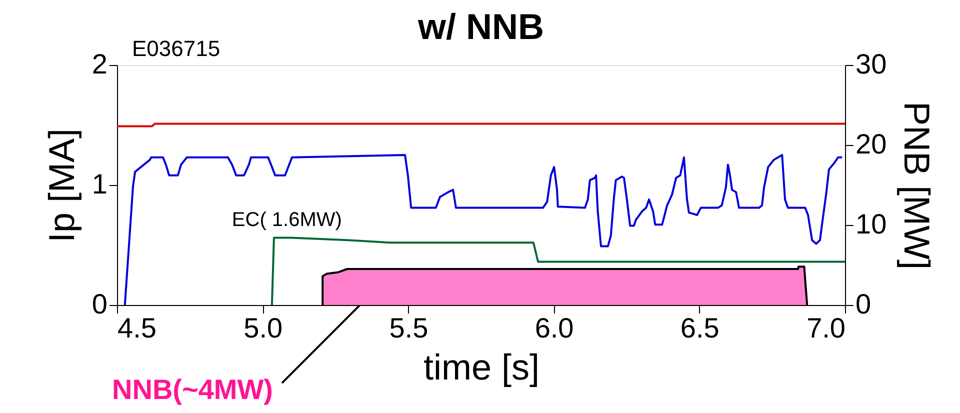 The width and height of the screenshot is (960, 413). What do you see at coordinates (137, 328) in the screenshot?
I see `x-tick-label: 4.5` at bounding box center [137, 328].